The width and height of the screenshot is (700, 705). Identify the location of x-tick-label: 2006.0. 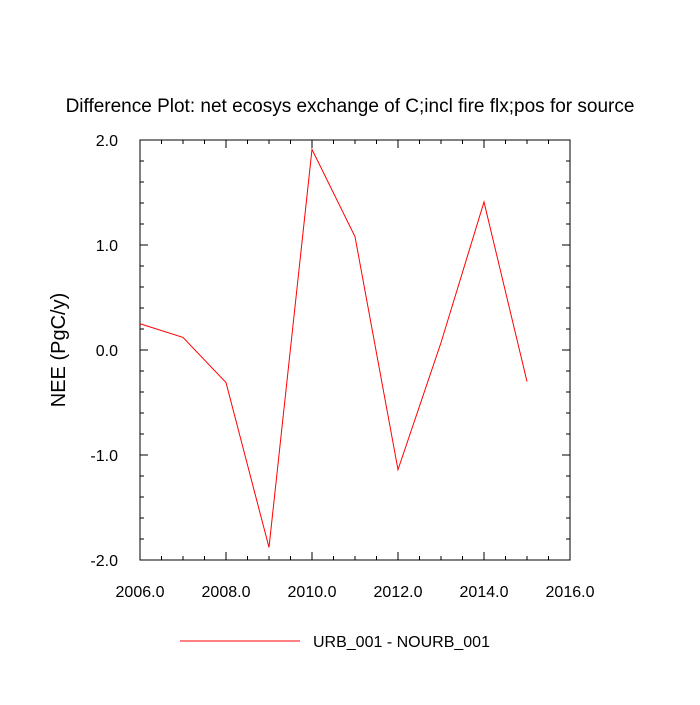
(140, 592).